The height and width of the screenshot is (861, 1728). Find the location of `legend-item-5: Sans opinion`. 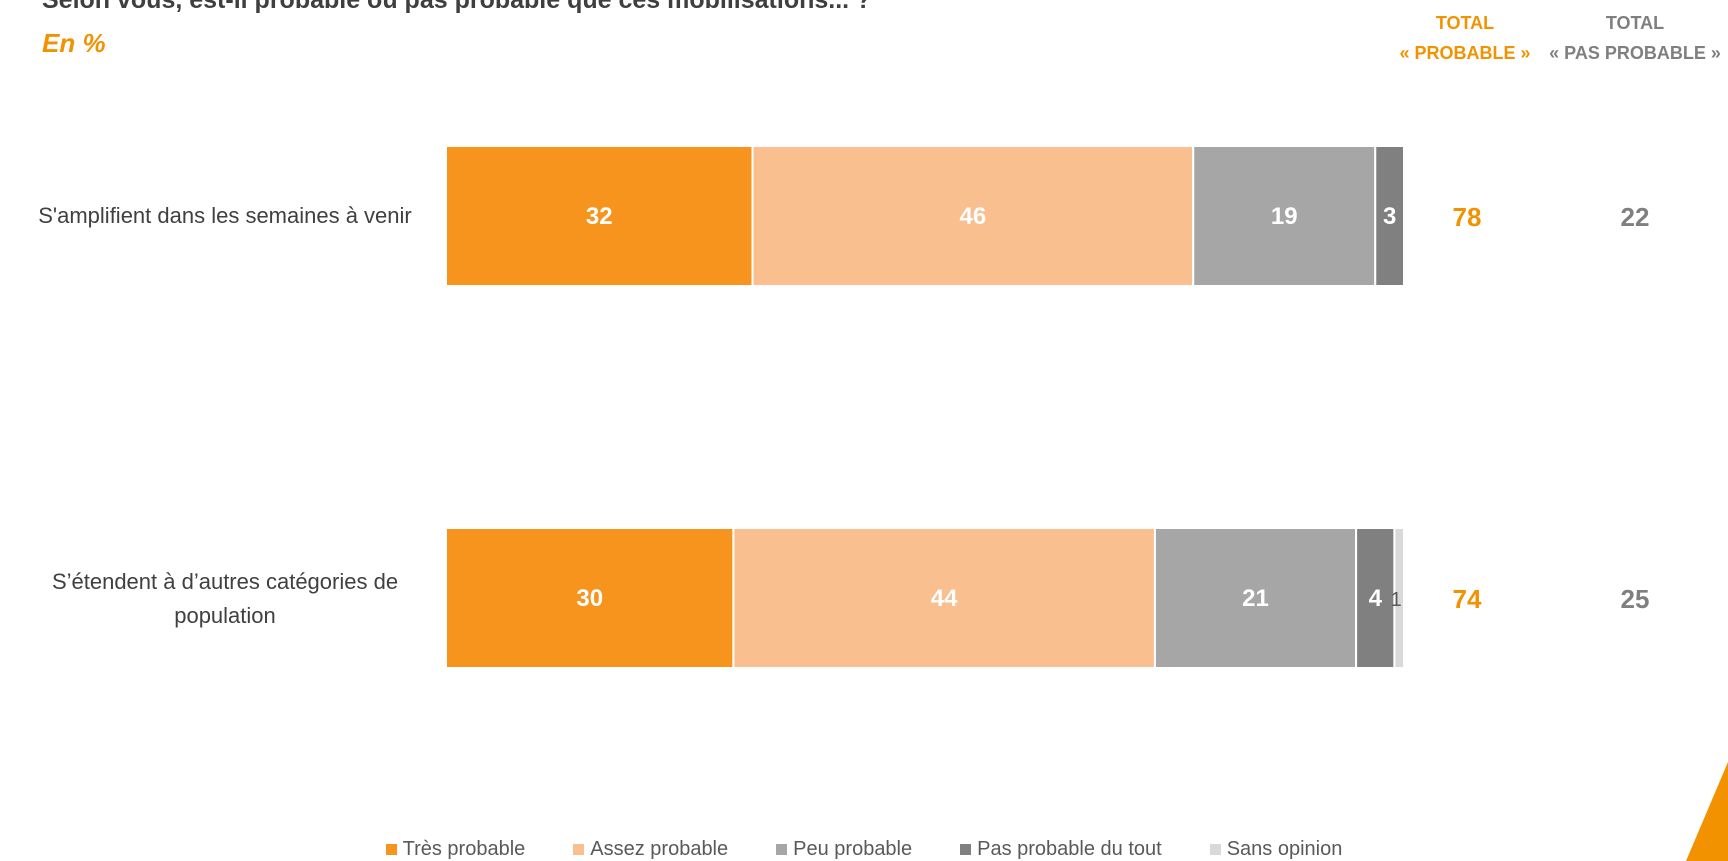

legend-item-5: Sans opinion is located at coordinates (1276, 849).